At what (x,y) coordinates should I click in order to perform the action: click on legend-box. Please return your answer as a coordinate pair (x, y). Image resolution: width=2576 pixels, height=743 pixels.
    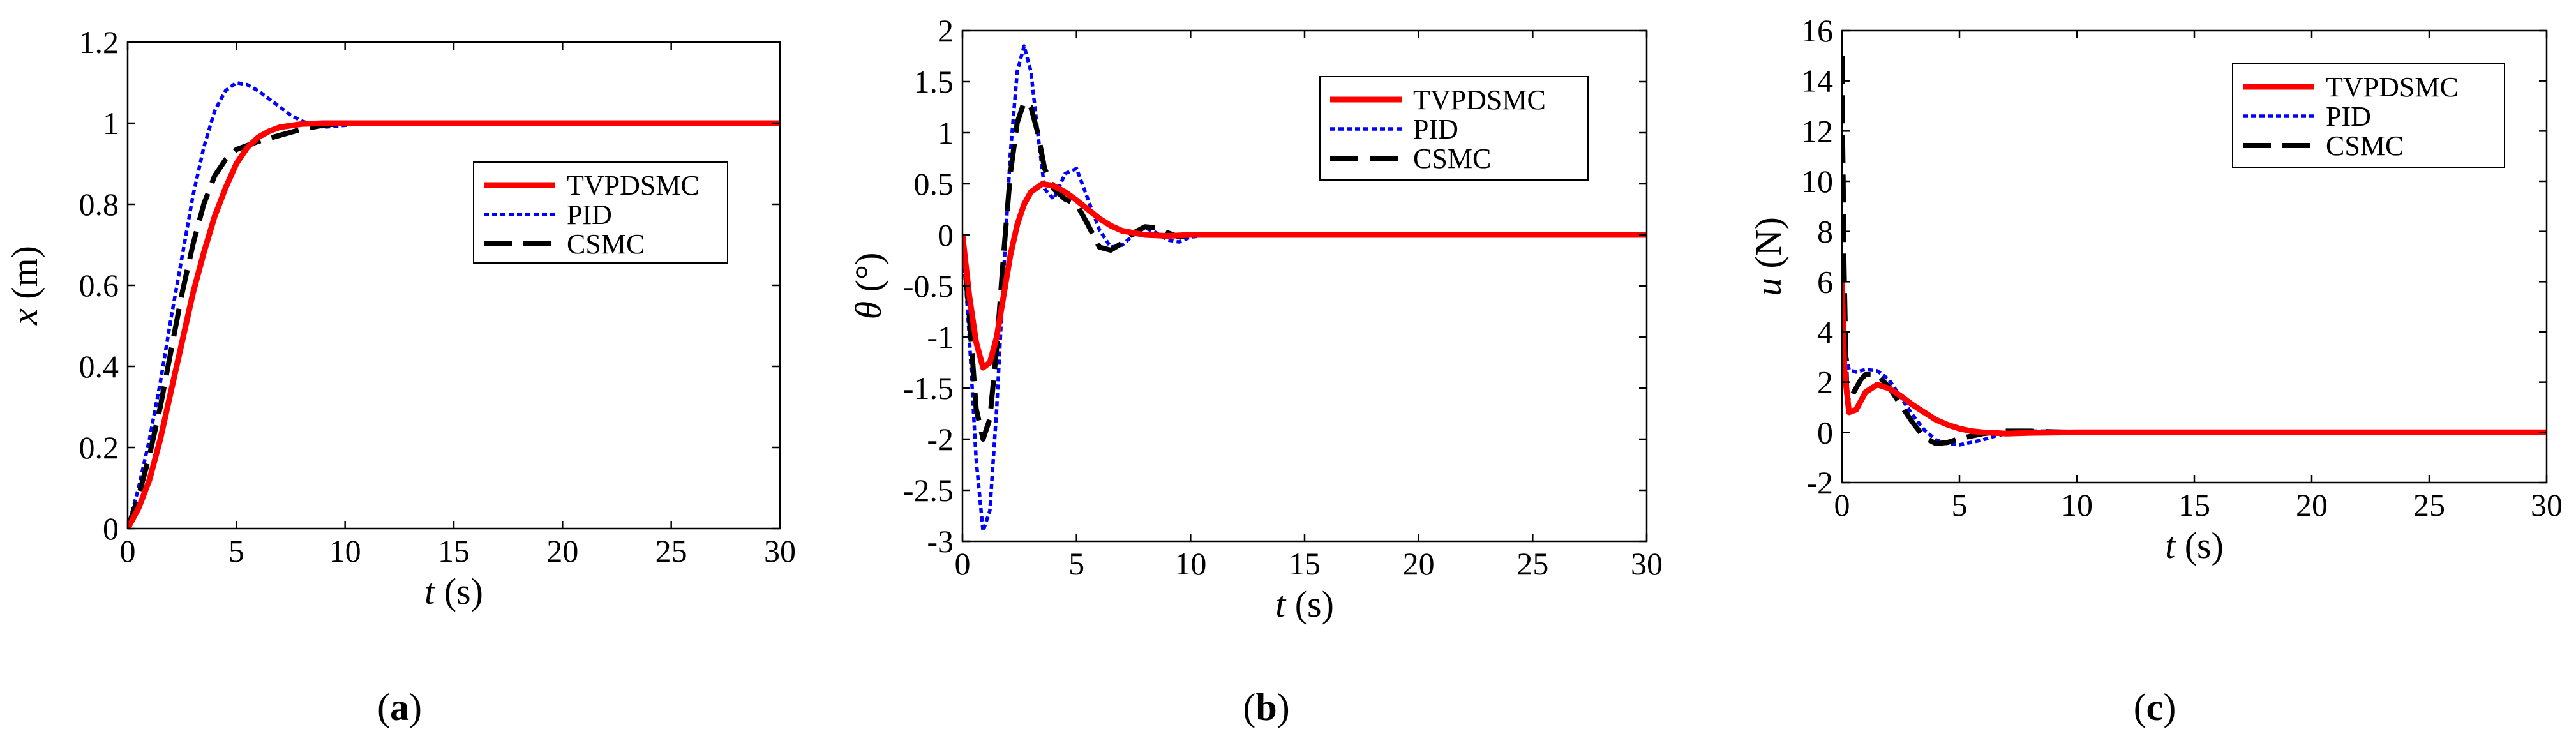
    Looking at the image, I should click on (600, 212).